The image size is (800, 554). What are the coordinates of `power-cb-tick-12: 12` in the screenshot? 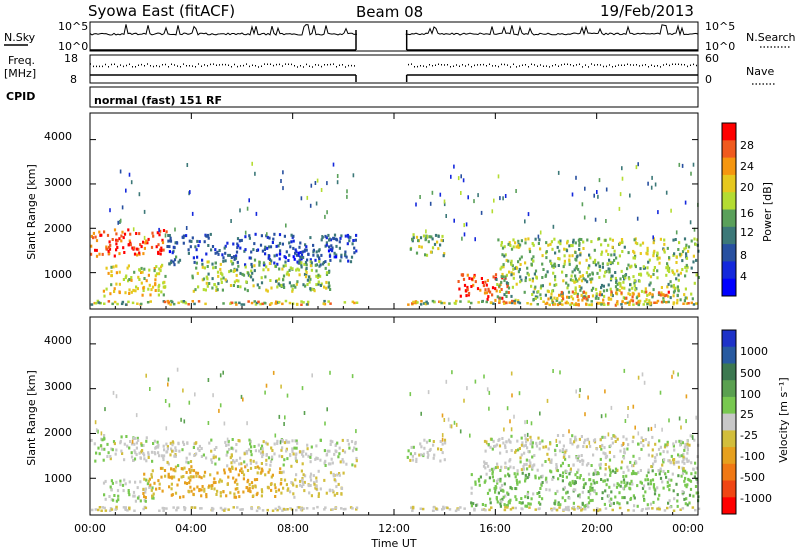 It's located at (747, 232).